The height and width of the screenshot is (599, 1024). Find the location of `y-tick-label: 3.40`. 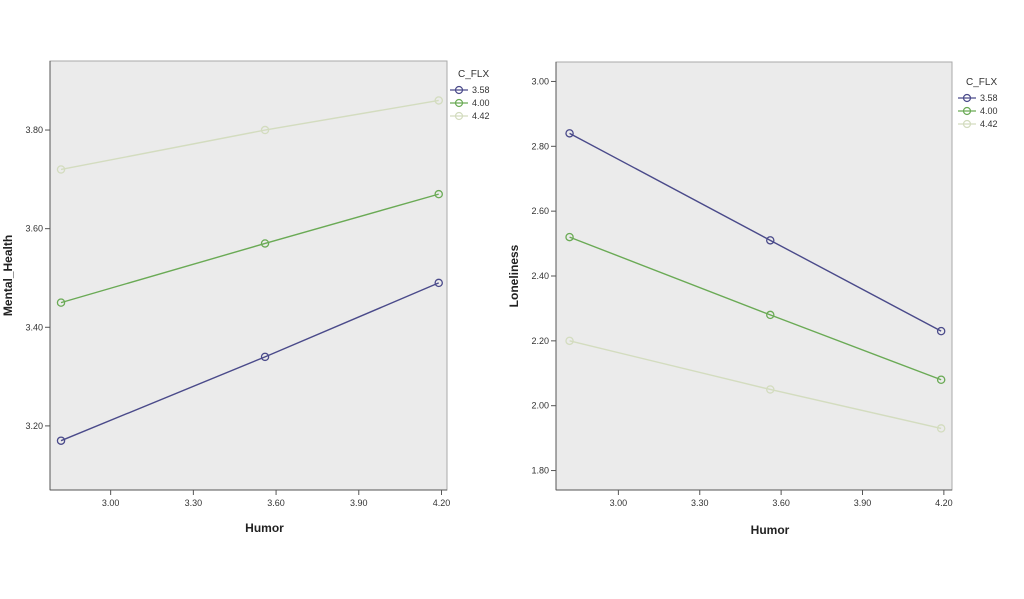

y-tick-label: 3.40 is located at coordinates (34, 327).